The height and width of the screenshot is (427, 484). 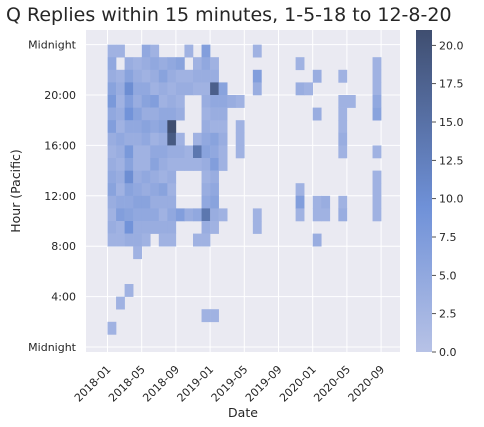 What do you see at coordinates (448, 352) in the screenshot?
I see `colorbar-tick-label: 0.0` at bounding box center [448, 352].